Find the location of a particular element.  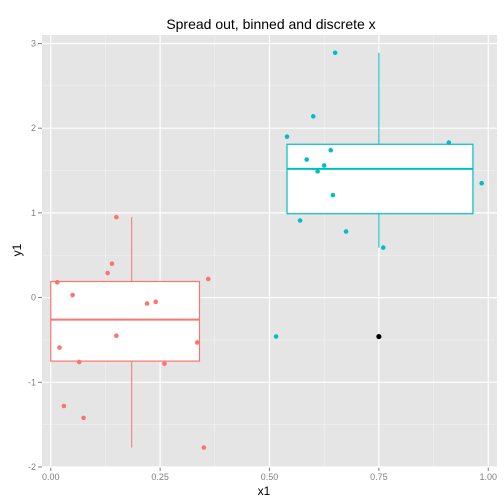

x-tick-label: 0.75 is located at coordinates (379, 477).